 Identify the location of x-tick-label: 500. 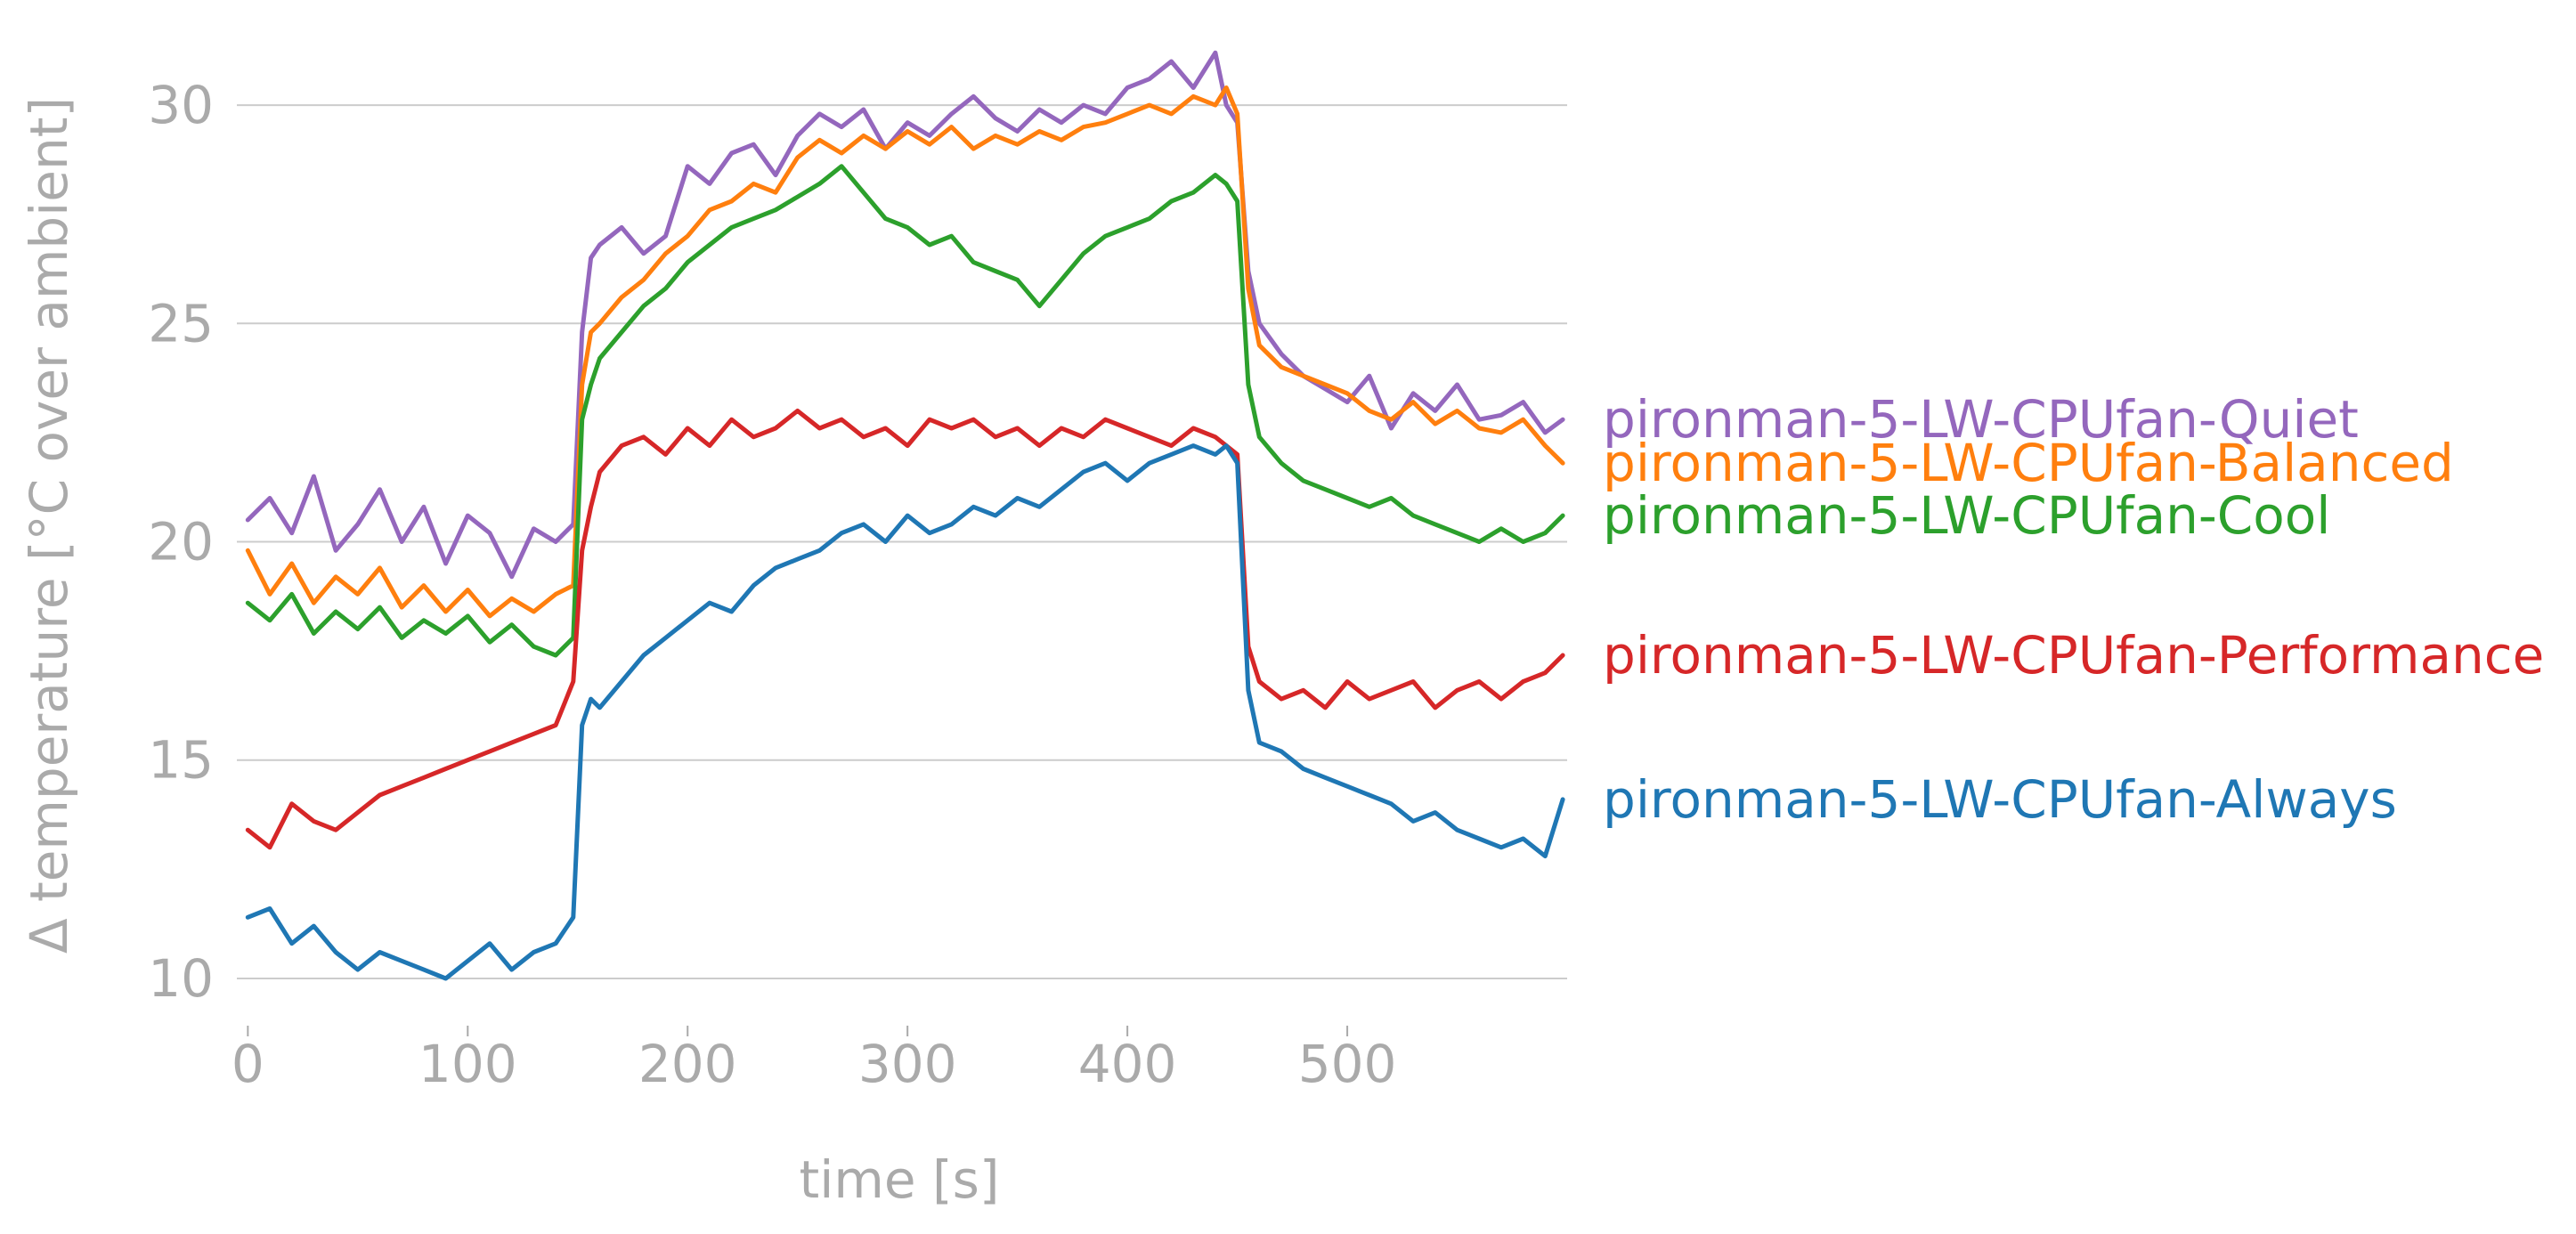
(1347, 1064).